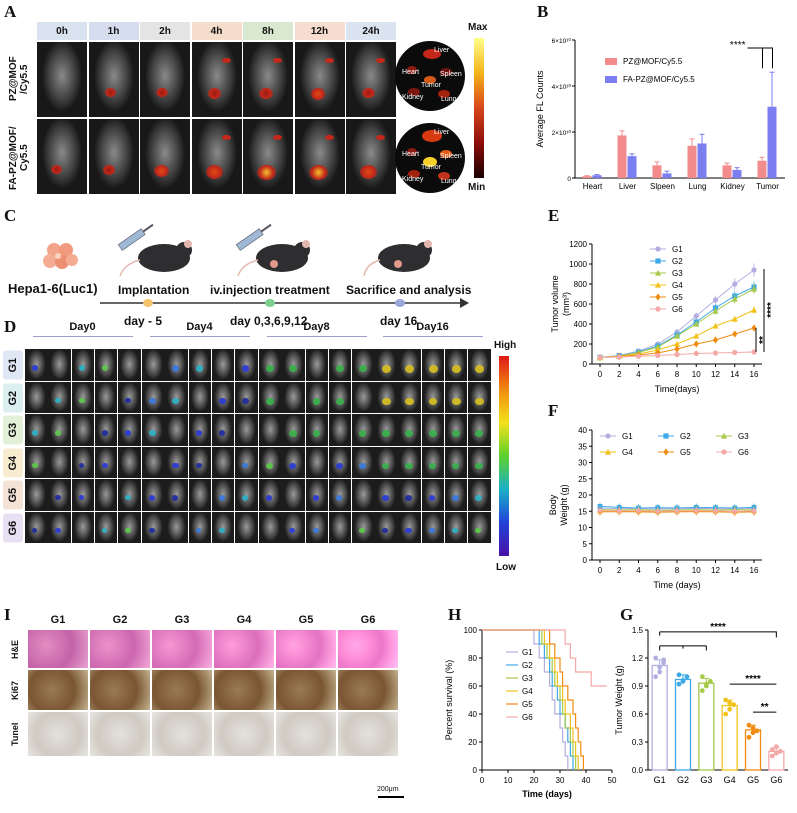 The width and height of the screenshot is (797, 813). I want to click on f-ytick: 30, so click(582, 463).